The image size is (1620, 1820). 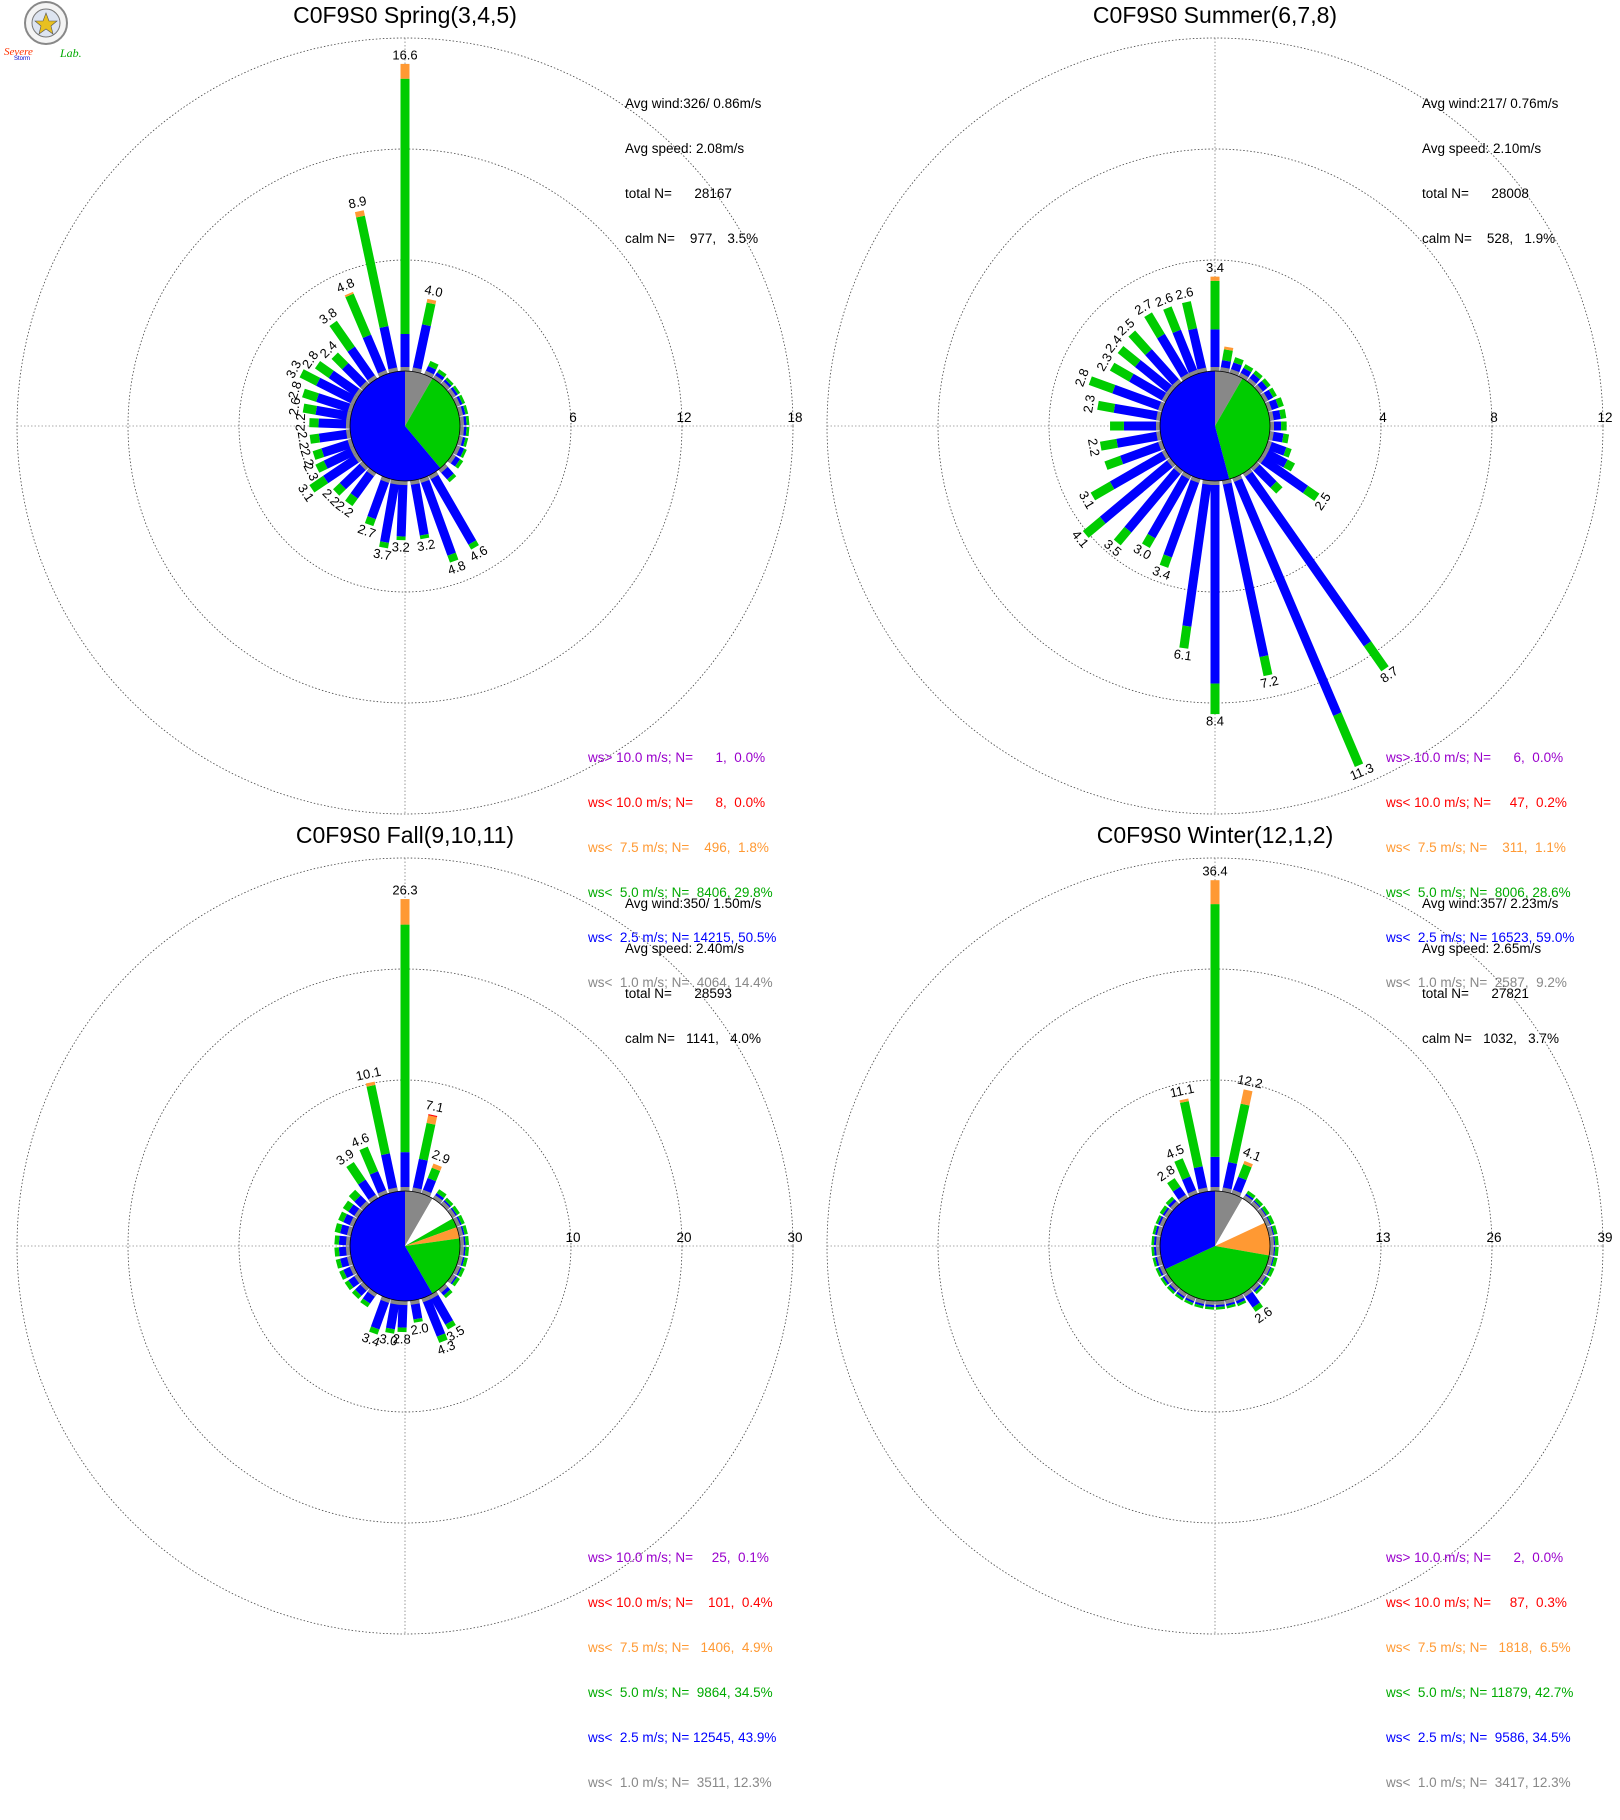 I want to click on avg-wind: Avg wind:217/ 0.76m/s, so click(x=1490, y=103).